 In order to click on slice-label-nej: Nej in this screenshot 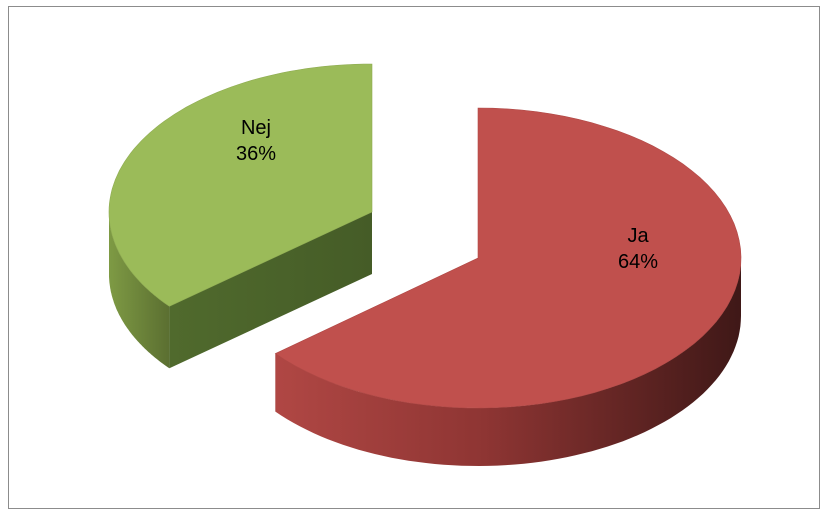, I will do `click(256, 128)`.